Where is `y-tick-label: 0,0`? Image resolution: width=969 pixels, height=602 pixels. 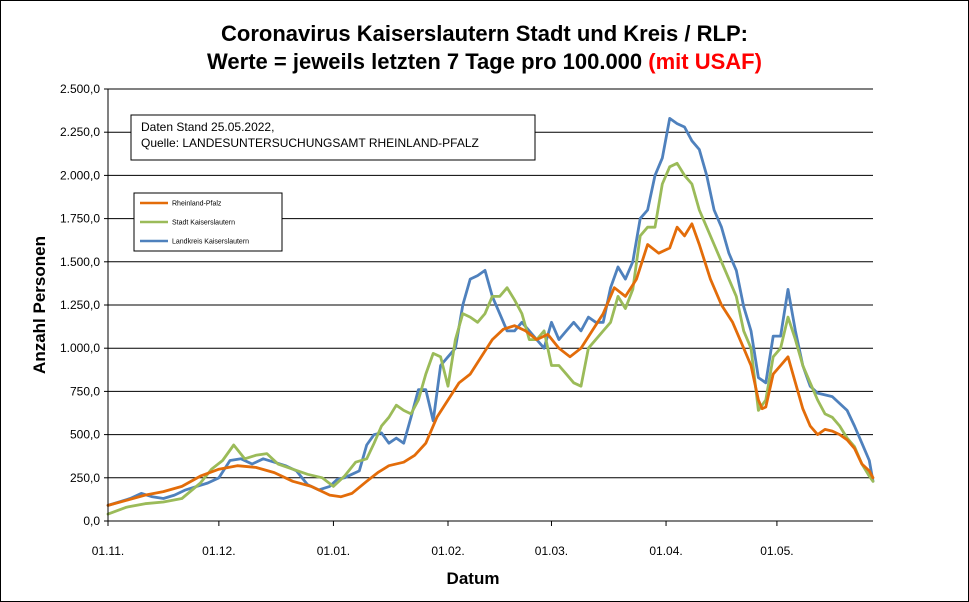 y-tick-label: 0,0 is located at coordinates (91, 521).